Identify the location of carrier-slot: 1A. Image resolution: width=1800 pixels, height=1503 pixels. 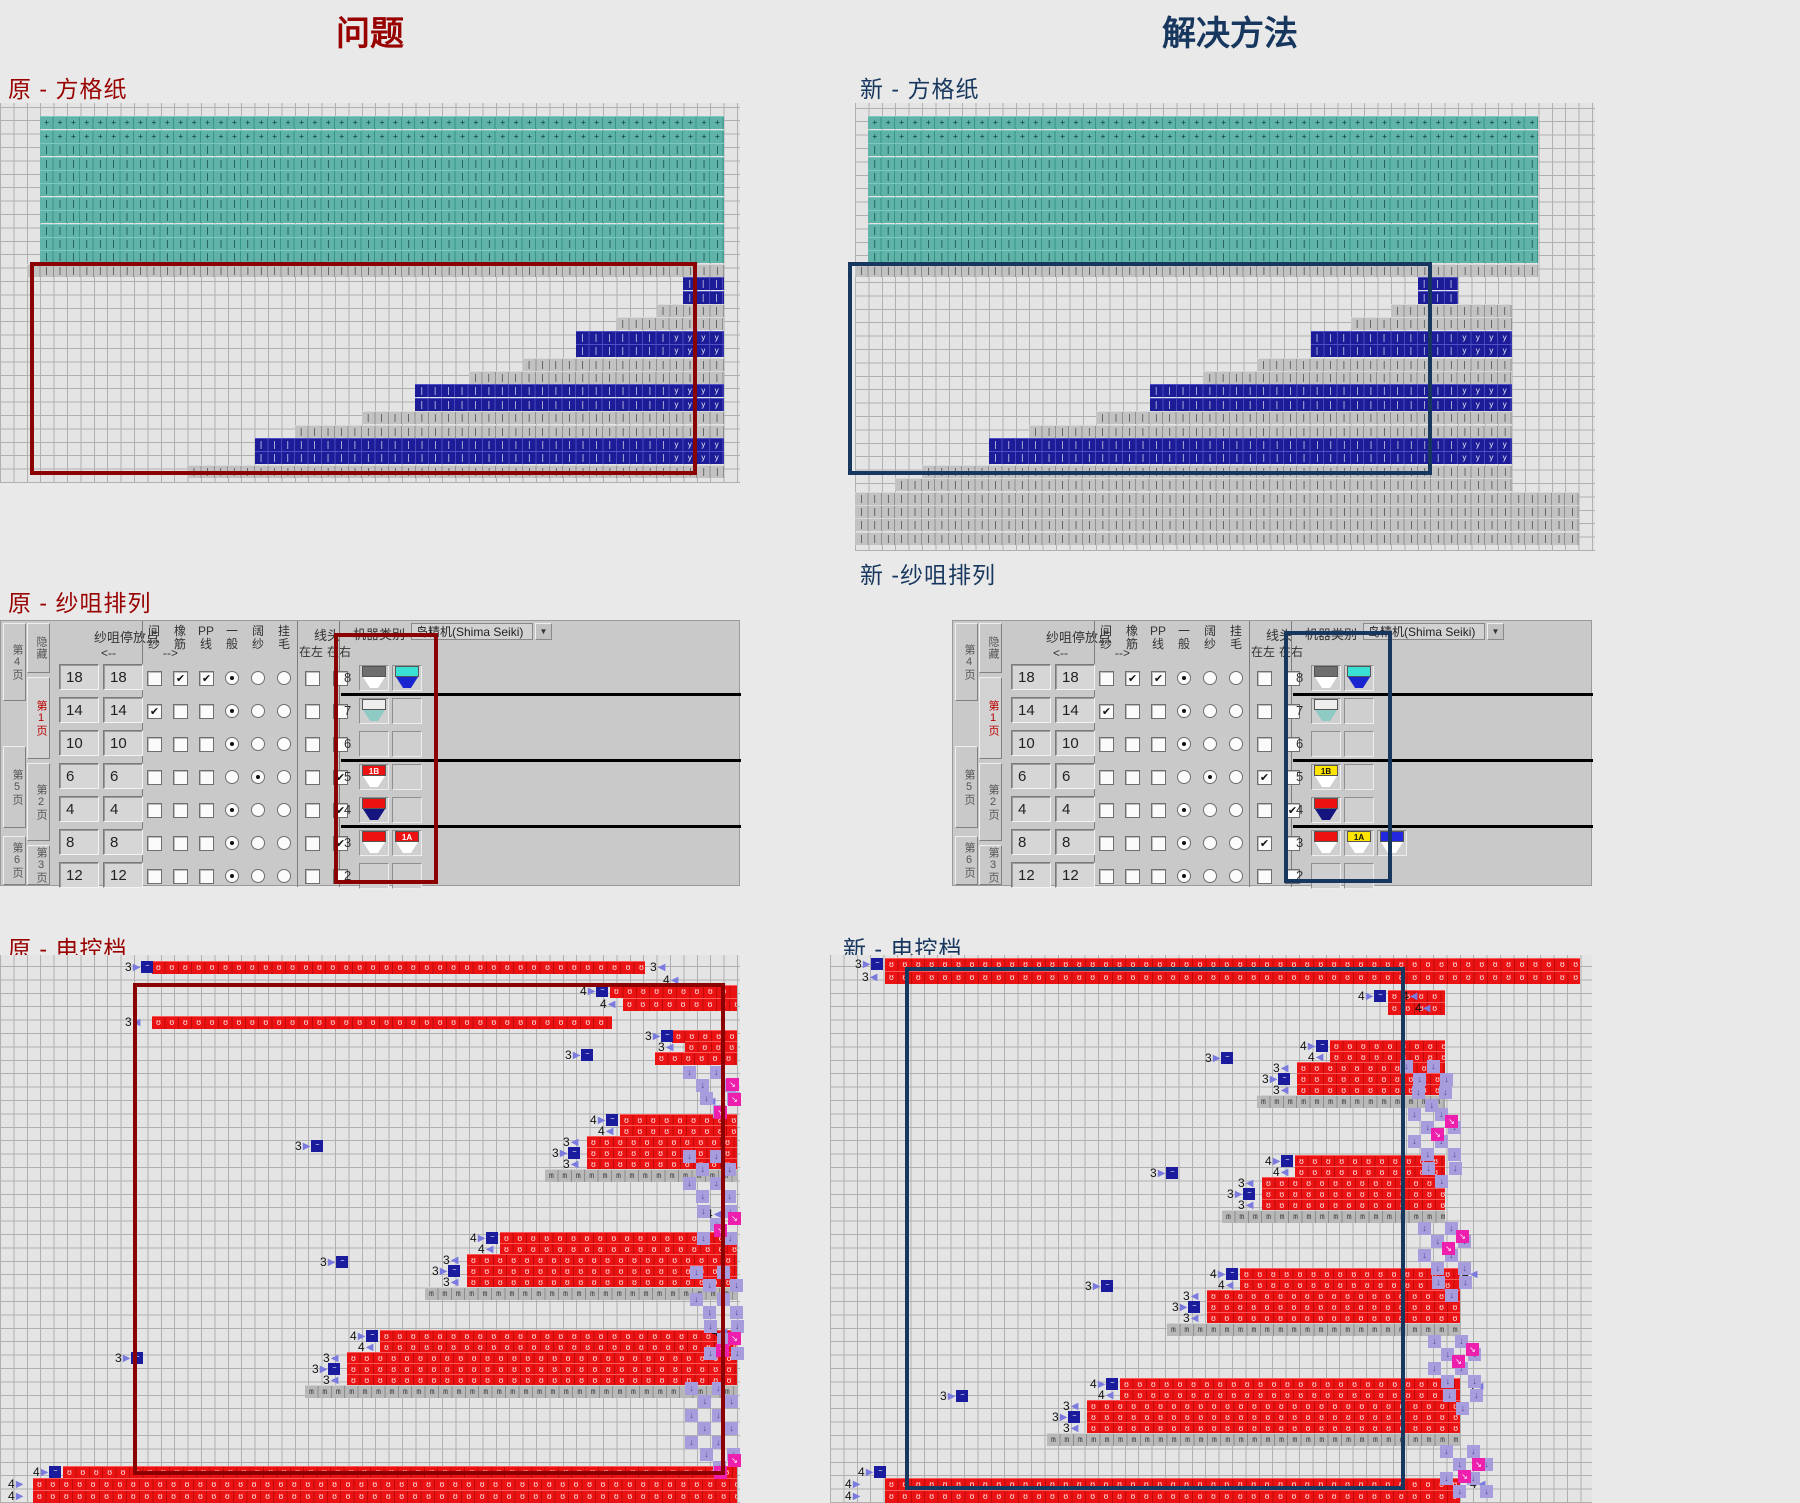
(1359, 843).